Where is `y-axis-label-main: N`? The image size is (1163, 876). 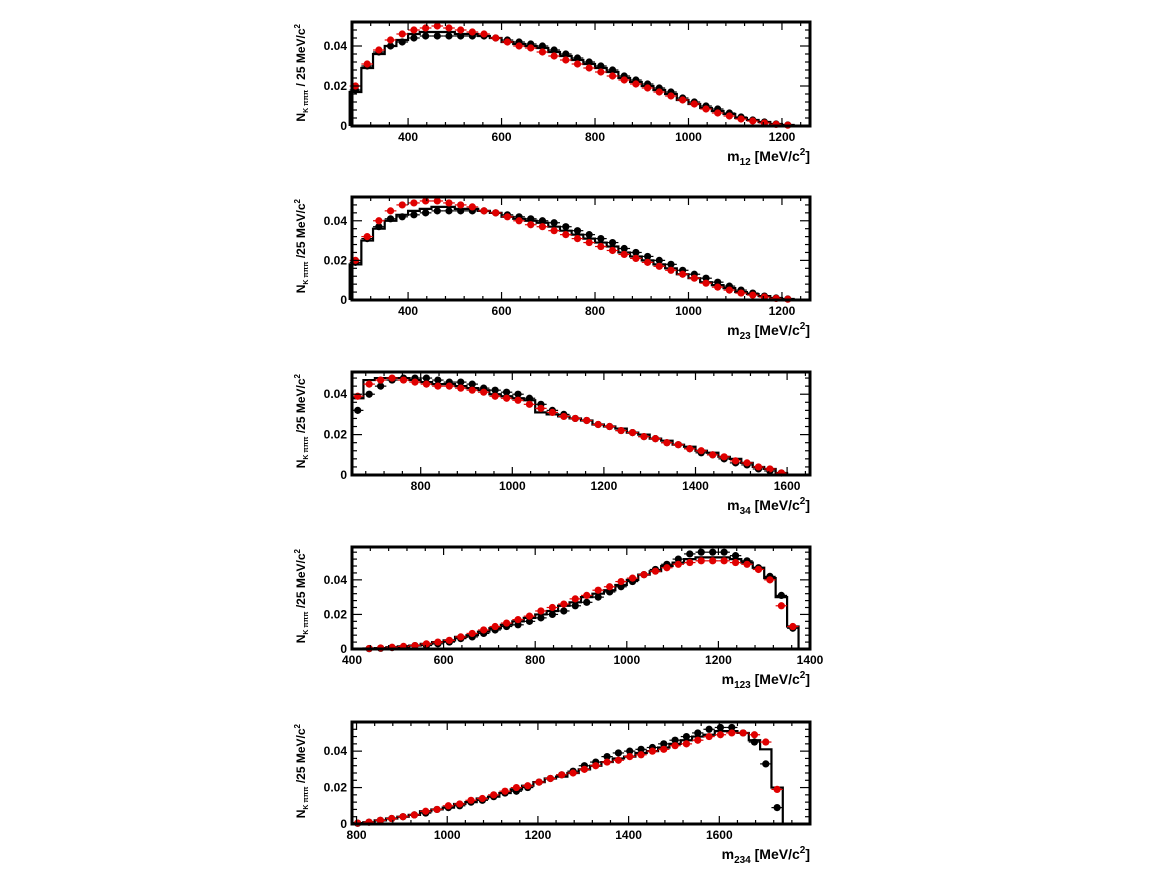 y-axis-label-main: N is located at coordinates (301, 117).